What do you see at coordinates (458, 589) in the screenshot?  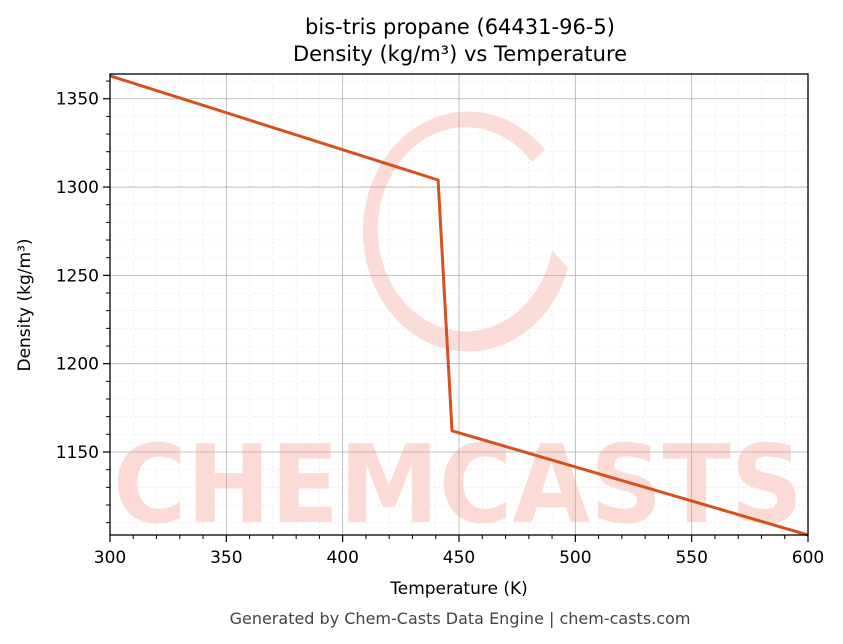 I see `x-axis-label: Temperature (K)` at bounding box center [458, 589].